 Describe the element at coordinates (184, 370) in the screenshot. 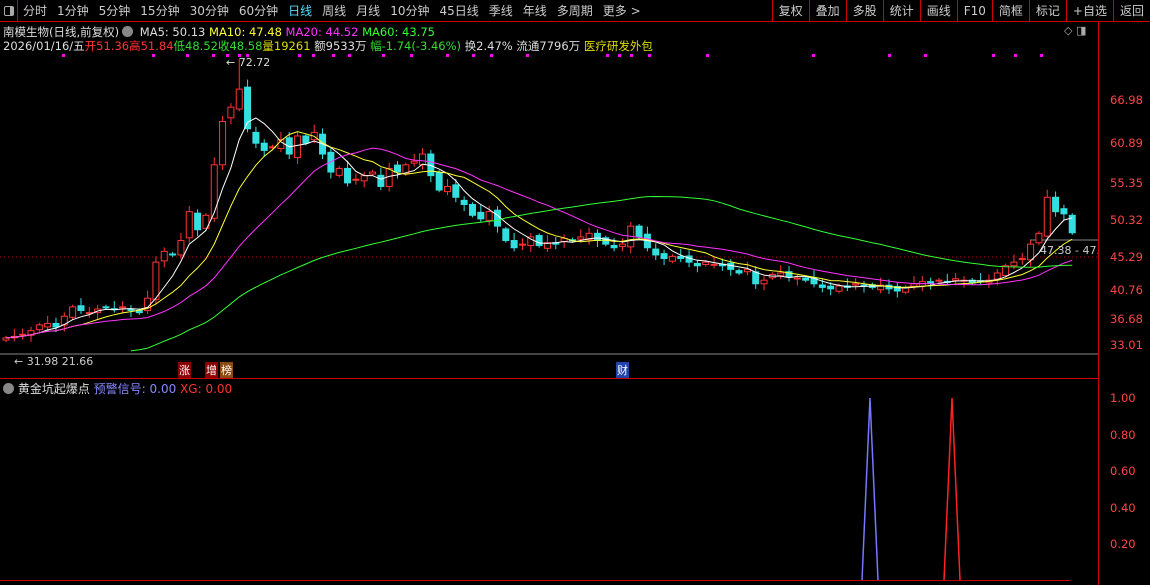

I see `event-tag: 涨` at that location.